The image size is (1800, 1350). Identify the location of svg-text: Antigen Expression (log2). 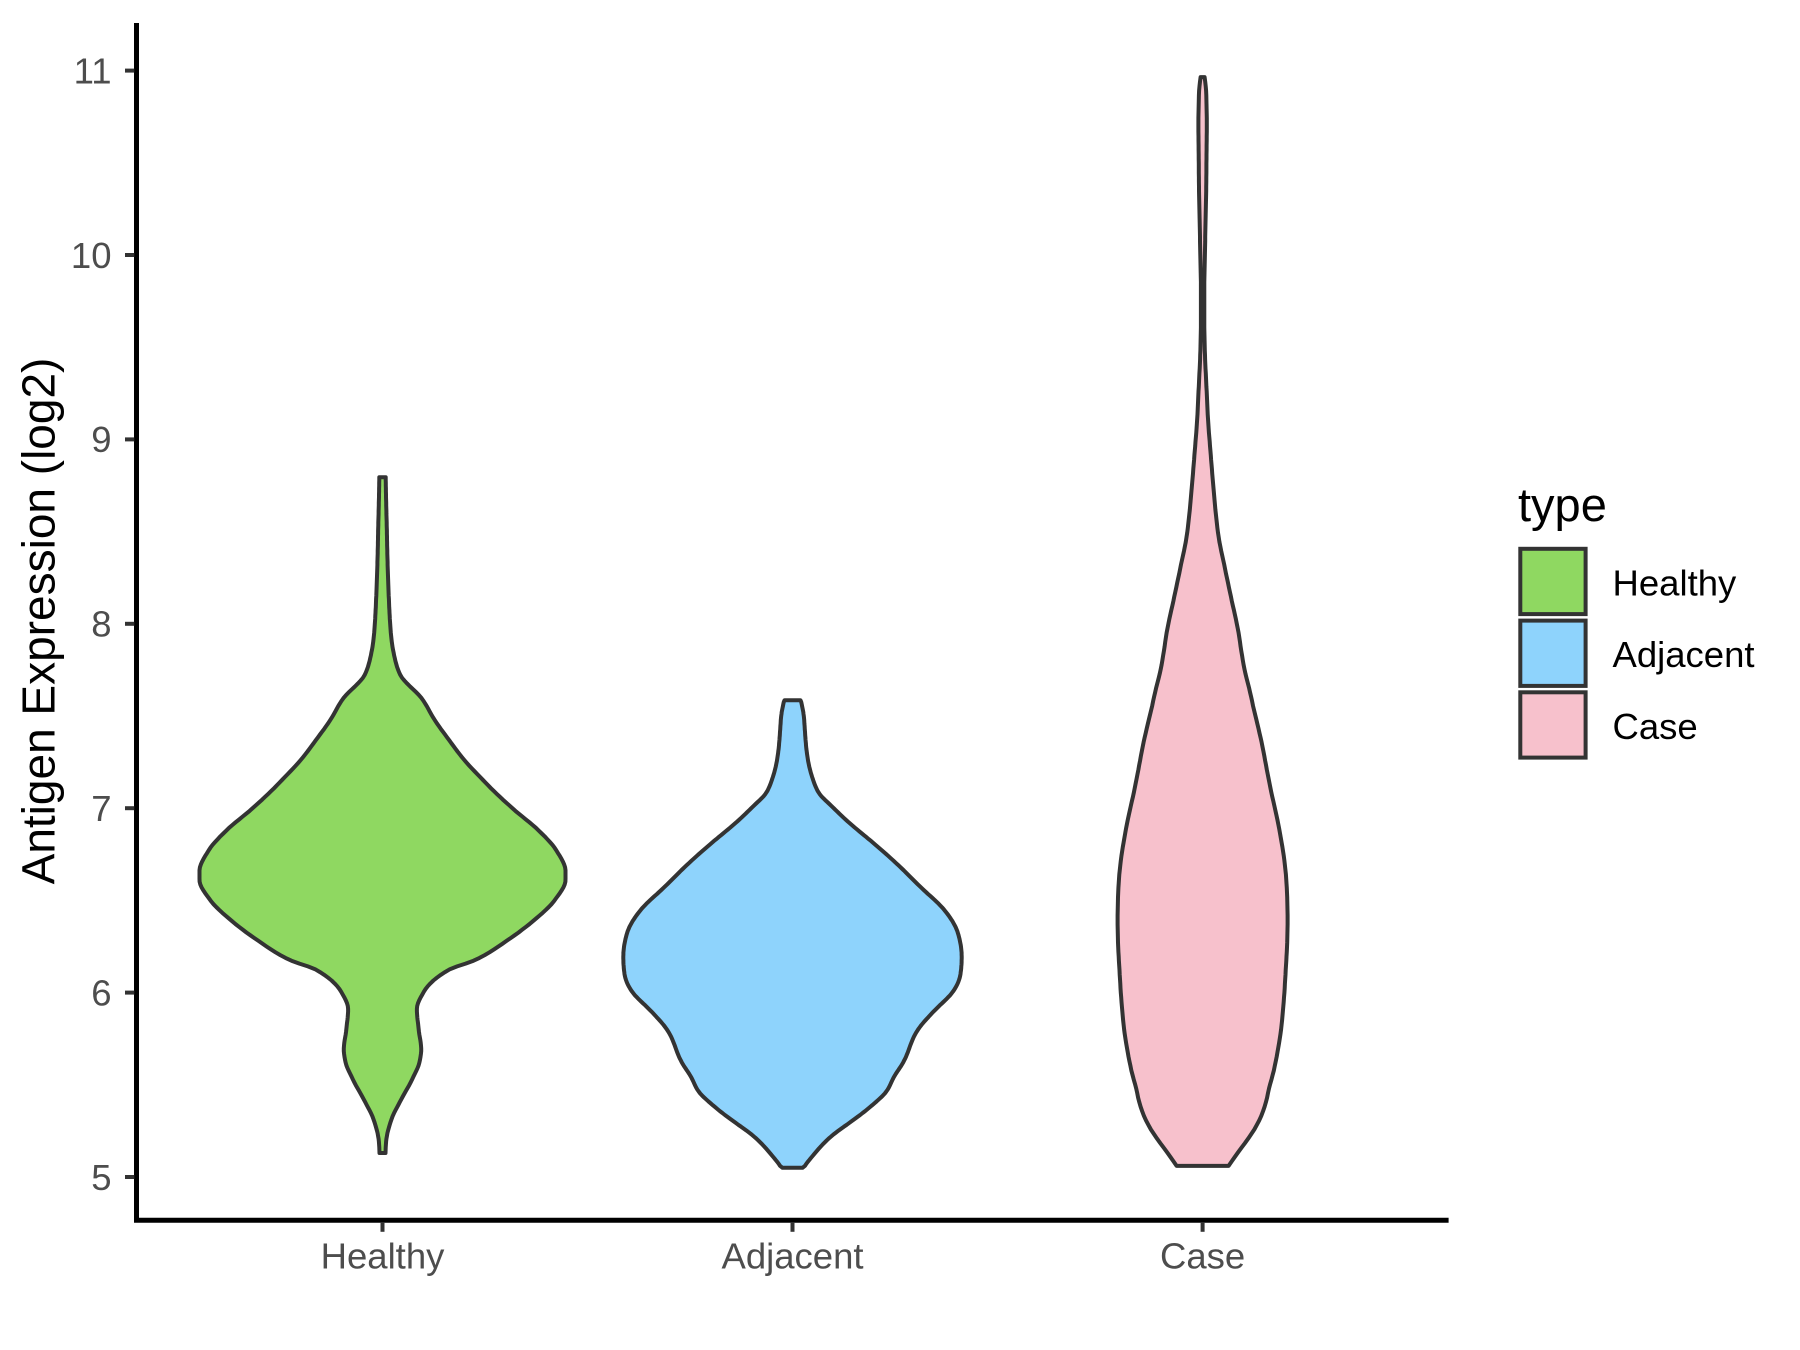
(39, 621).